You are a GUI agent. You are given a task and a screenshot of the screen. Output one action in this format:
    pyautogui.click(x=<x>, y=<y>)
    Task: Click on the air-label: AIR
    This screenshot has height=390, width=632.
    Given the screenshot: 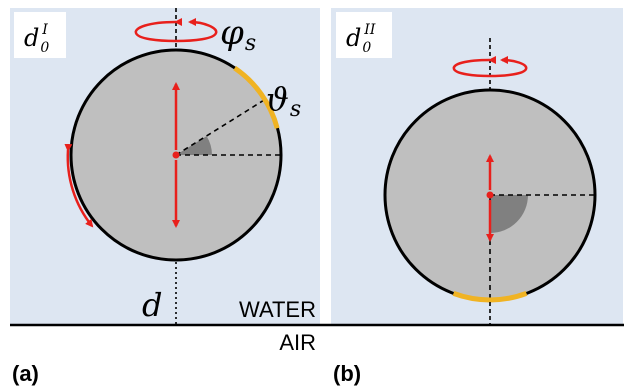 What is the action you would take?
    pyautogui.click(x=297, y=342)
    